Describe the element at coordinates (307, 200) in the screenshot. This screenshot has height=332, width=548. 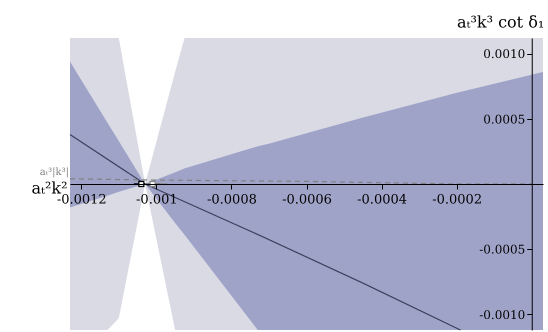
I see `x-tick-label: -0.0006` at that location.